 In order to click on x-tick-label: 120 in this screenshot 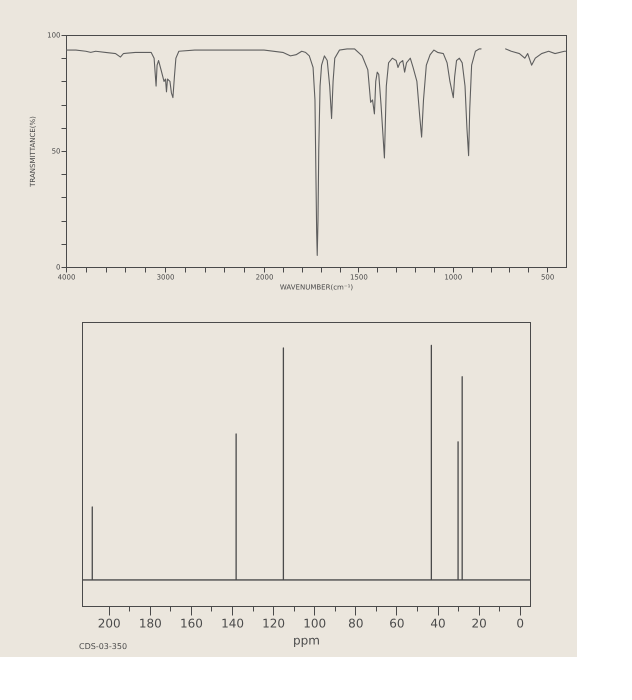, I will do `click(274, 623)`.